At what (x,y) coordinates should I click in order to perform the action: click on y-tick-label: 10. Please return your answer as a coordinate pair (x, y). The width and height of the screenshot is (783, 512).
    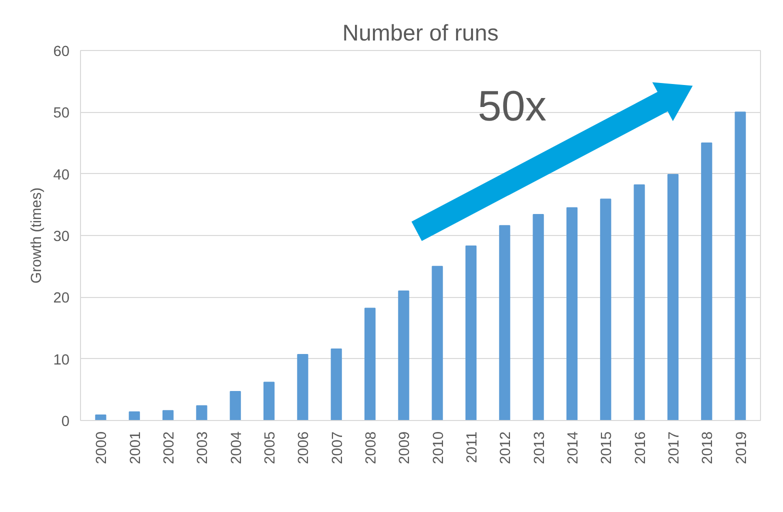
    Looking at the image, I should click on (61, 360).